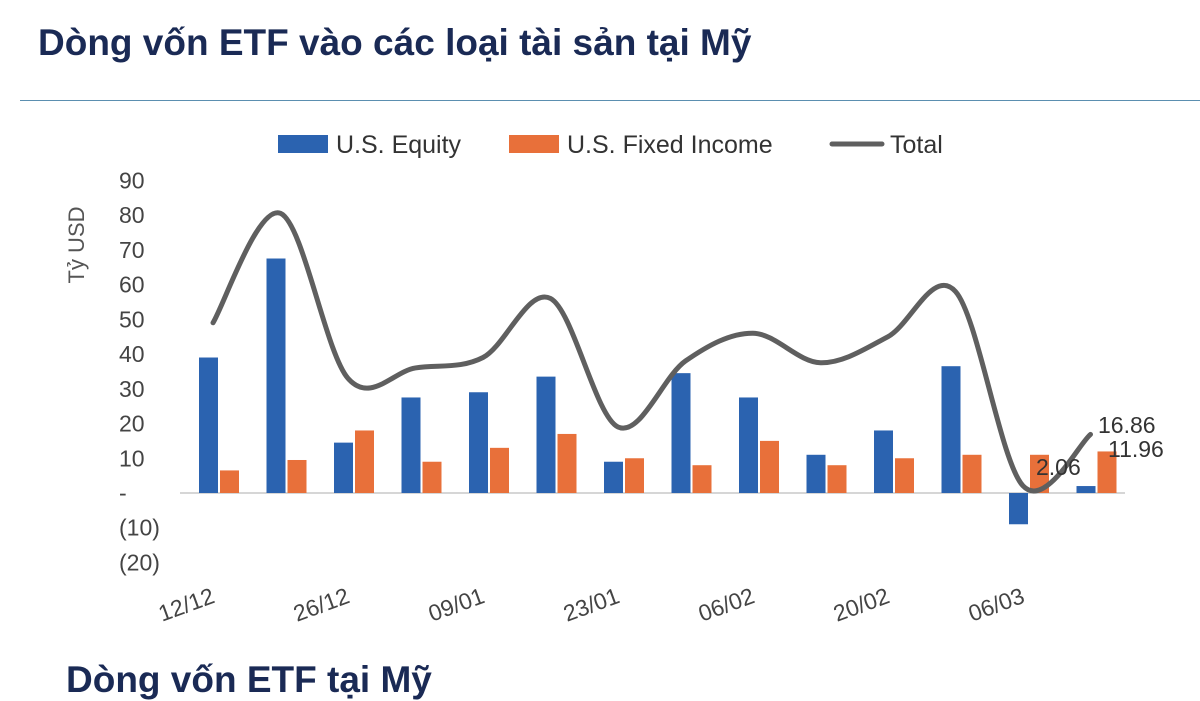 The image size is (1200, 701). What do you see at coordinates (1127, 425) in the screenshot?
I see `data-label: 16.86` at bounding box center [1127, 425].